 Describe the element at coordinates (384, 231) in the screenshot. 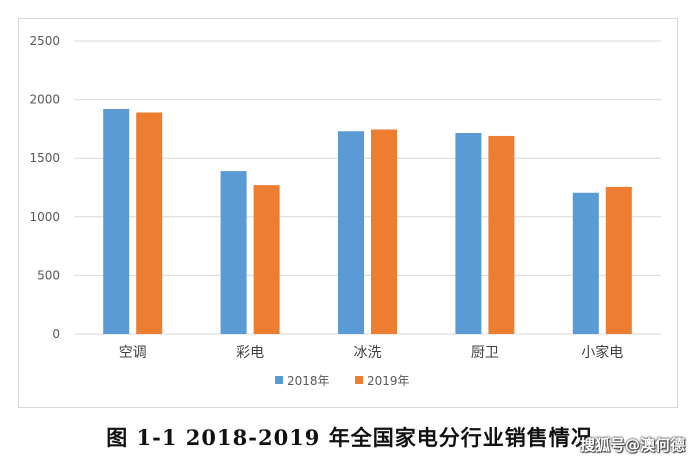

I see `bar-冰洗-2019年` at that location.